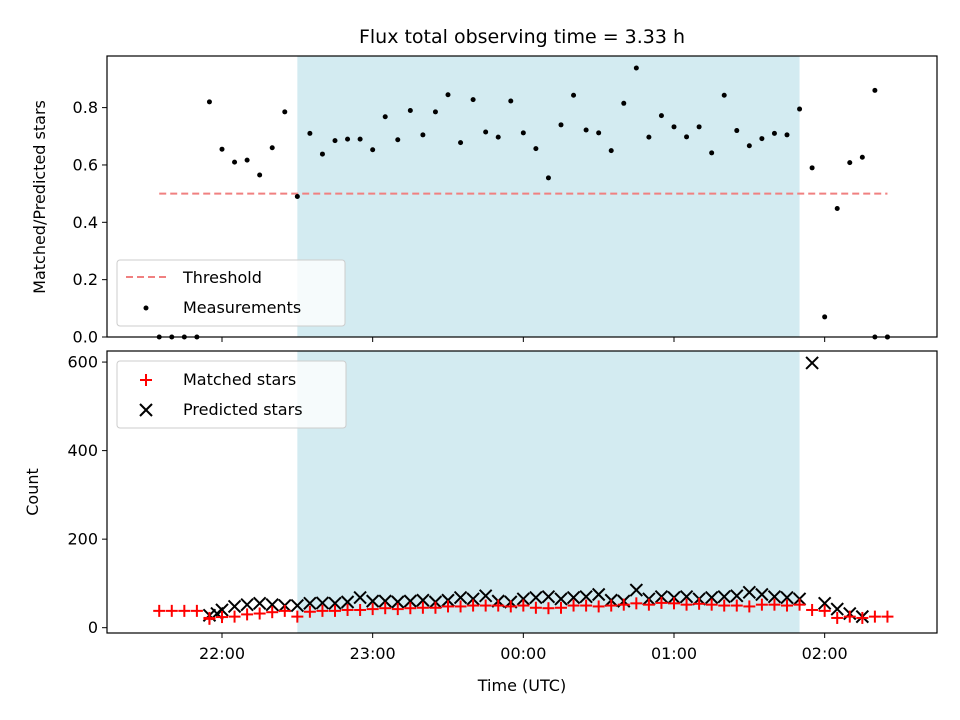 The width and height of the screenshot is (960, 720). What do you see at coordinates (93, 627) in the screenshot?
I see `bottom-y-tick-label: 0` at bounding box center [93, 627].